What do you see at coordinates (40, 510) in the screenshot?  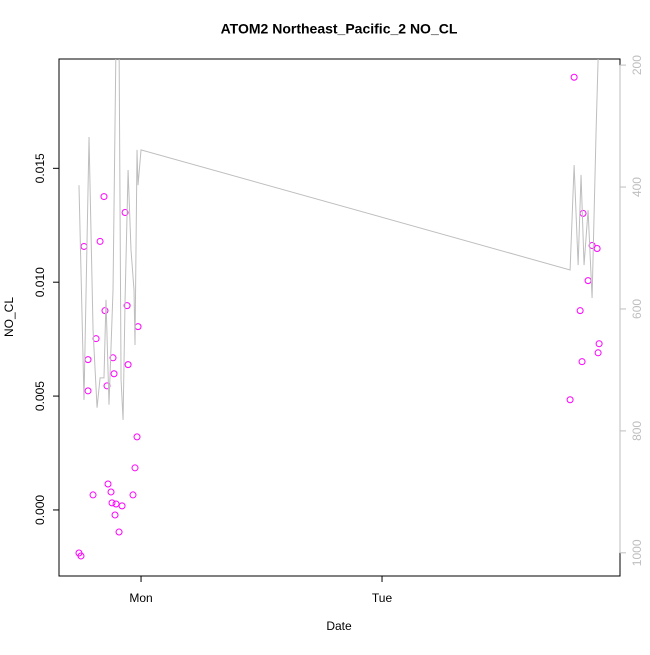 I see `y-tick-label: 0.000` at bounding box center [40, 510].